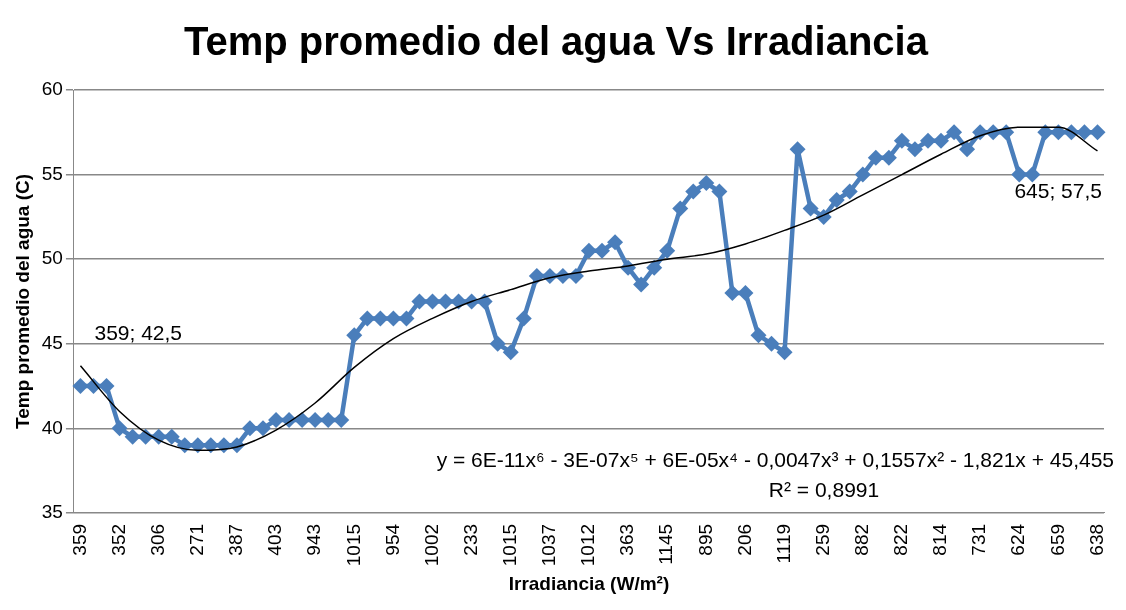 Image resolution: width=1126 pixels, height=610 pixels. I want to click on y-tick-label: 35, so click(52, 512).